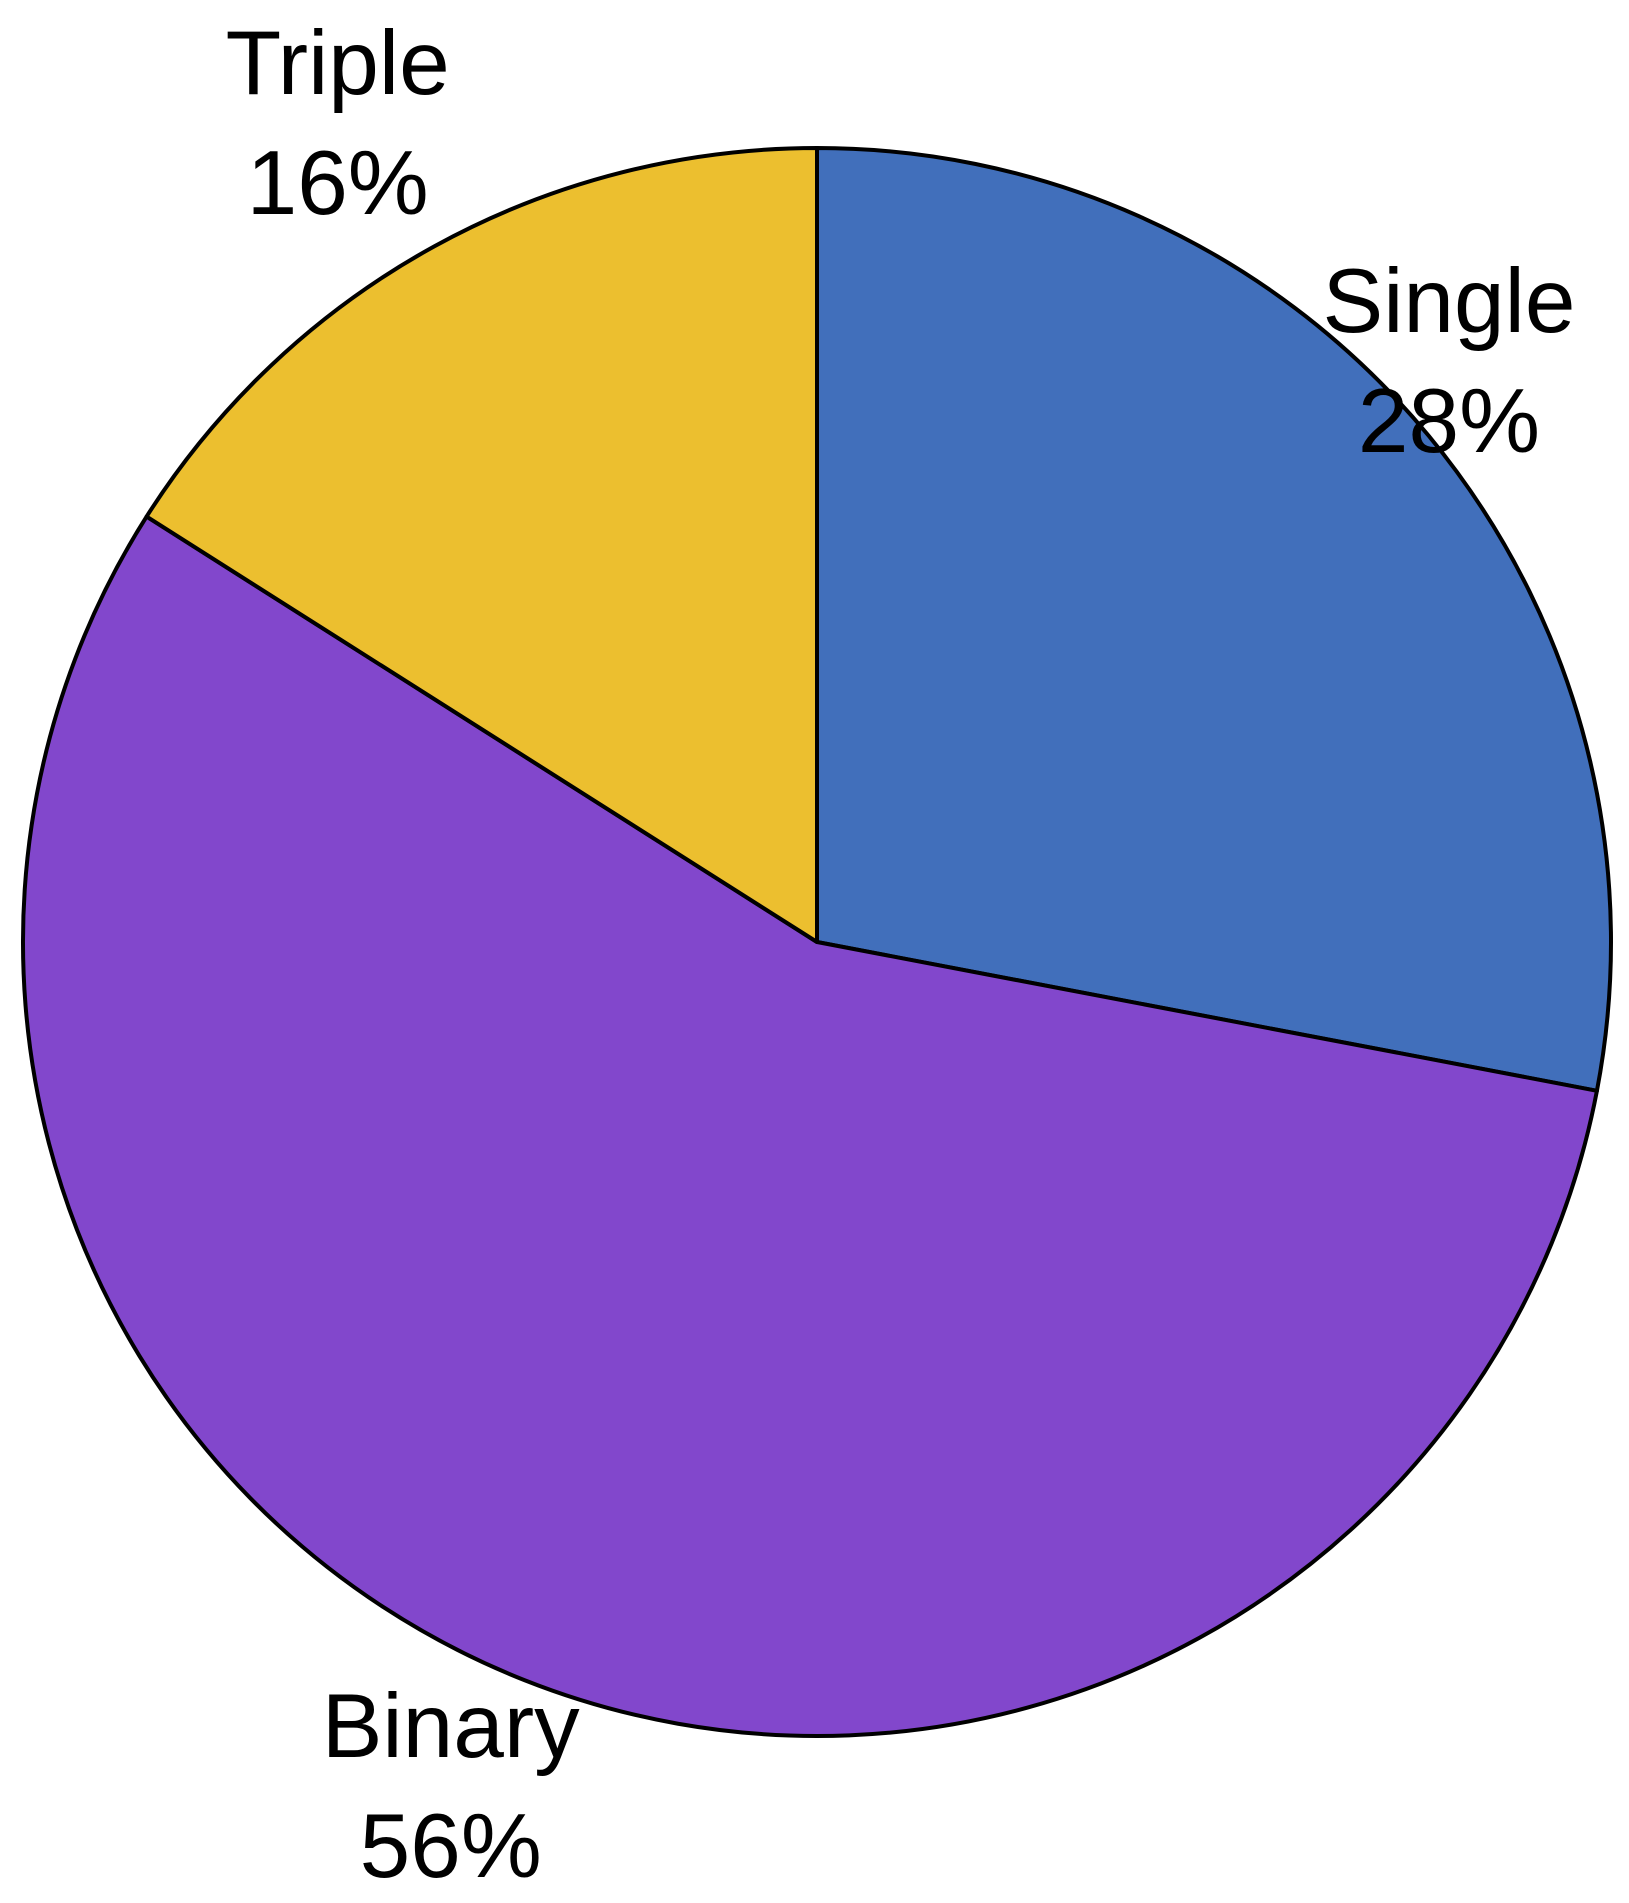 The image size is (1629, 1903). What do you see at coordinates (451, 1846) in the screenshot?
I see `slice-value-label: 56%` at bounding box center [451, 1846].